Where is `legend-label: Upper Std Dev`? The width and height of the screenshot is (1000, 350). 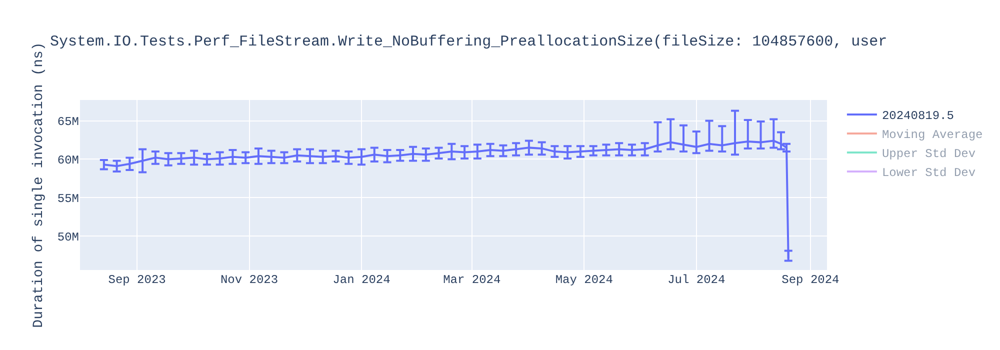 legend-label: Upper Std Dev is located at coordinates (929, 154).